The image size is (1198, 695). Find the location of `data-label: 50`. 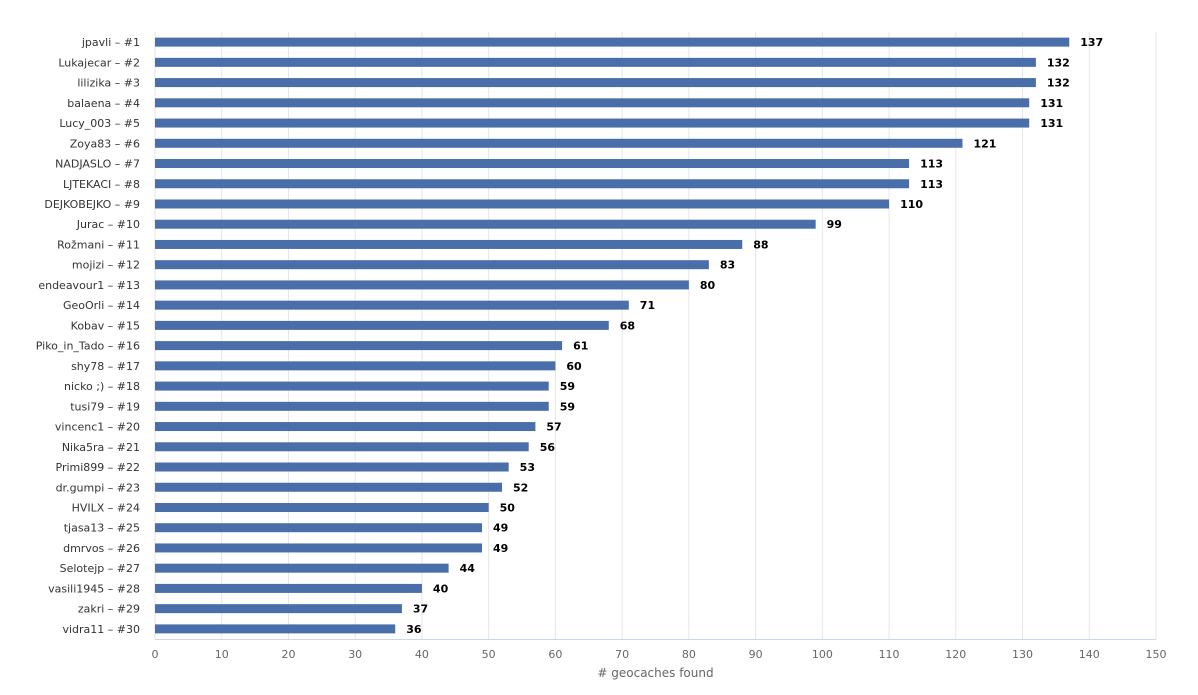

data-label: 50 is located at coordinates (508, 507).